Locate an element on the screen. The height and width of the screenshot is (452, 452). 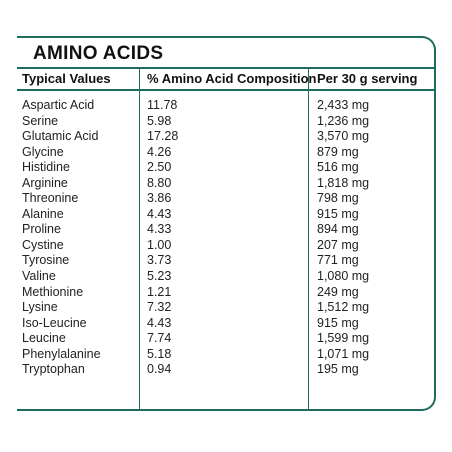
serving-value: 798 mg is located at coordinates (338, 198).